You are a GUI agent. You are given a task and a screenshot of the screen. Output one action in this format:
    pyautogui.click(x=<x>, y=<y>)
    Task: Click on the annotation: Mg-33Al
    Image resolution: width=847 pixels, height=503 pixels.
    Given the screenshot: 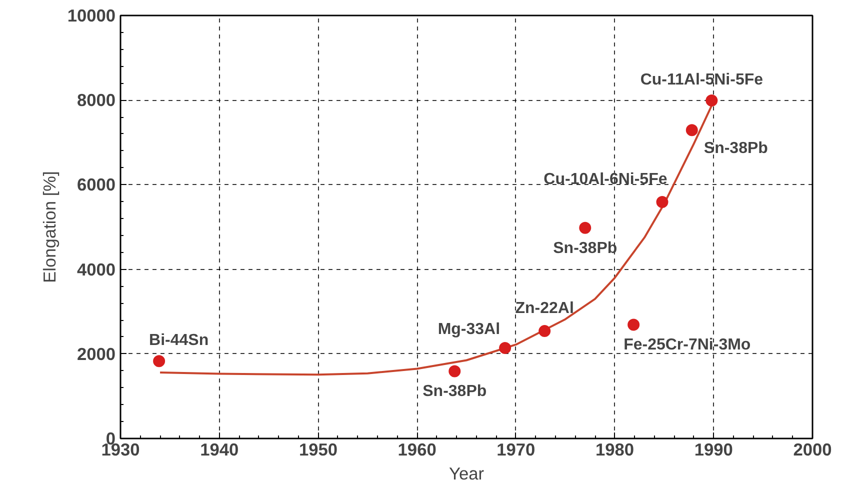 What is the action you would take?
    pyautogui.click(x=469, y=329)
    